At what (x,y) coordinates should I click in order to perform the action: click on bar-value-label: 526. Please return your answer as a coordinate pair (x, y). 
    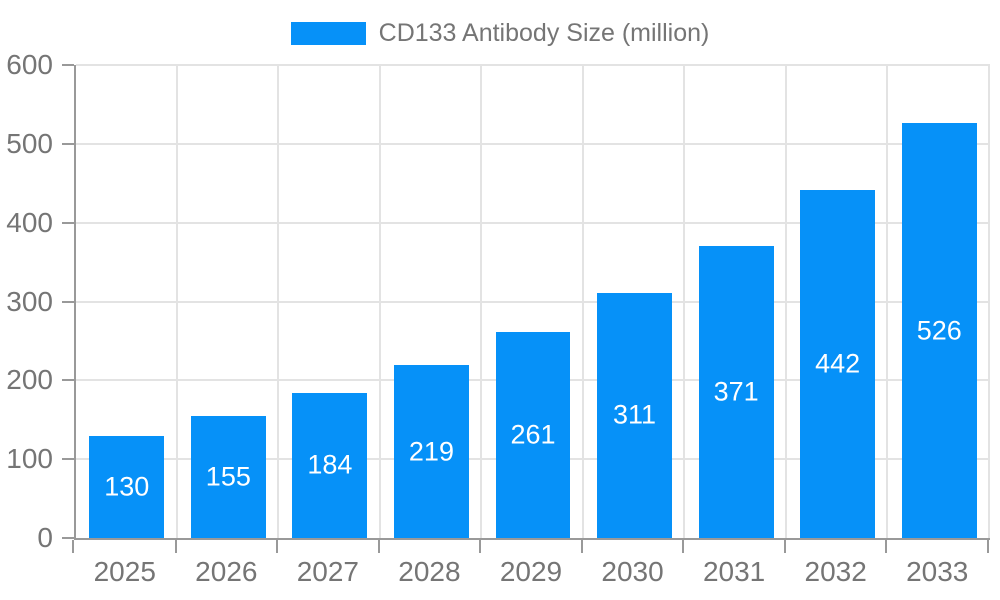
    Looking at the image, I should click on (939, 330).